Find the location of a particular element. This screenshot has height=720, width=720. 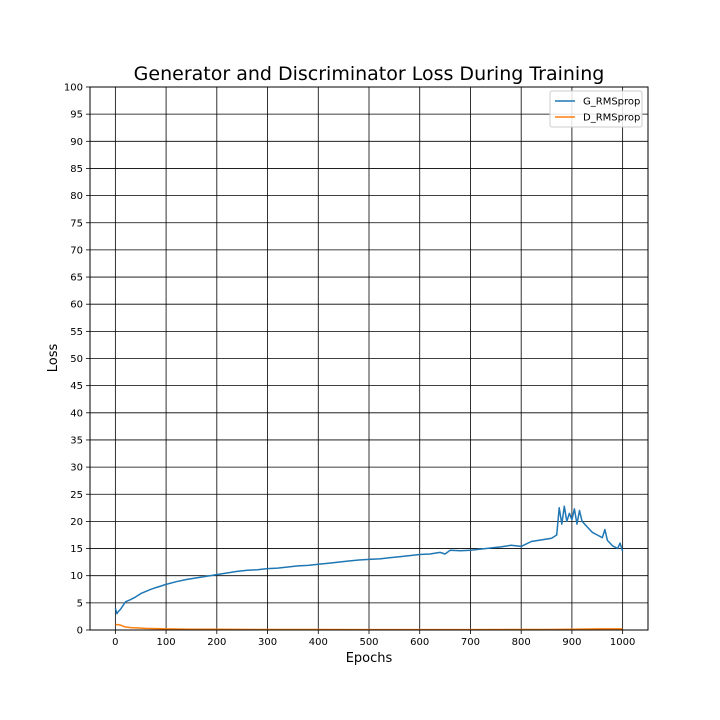

series-line-g-rmsprop is located at coordinates (369, 560).